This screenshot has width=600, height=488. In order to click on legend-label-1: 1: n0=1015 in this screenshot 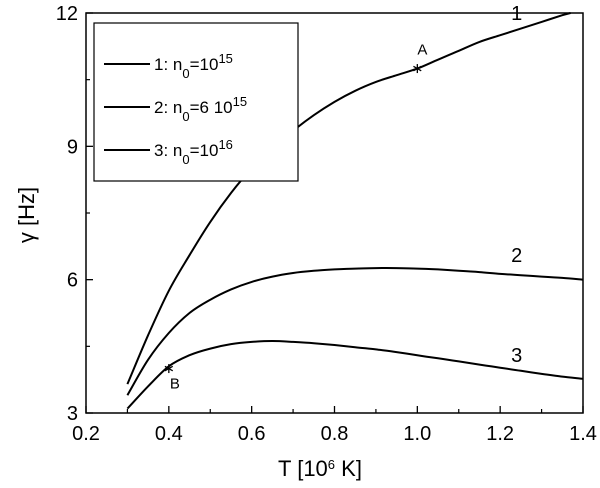, I will do `click(193, 66)`.